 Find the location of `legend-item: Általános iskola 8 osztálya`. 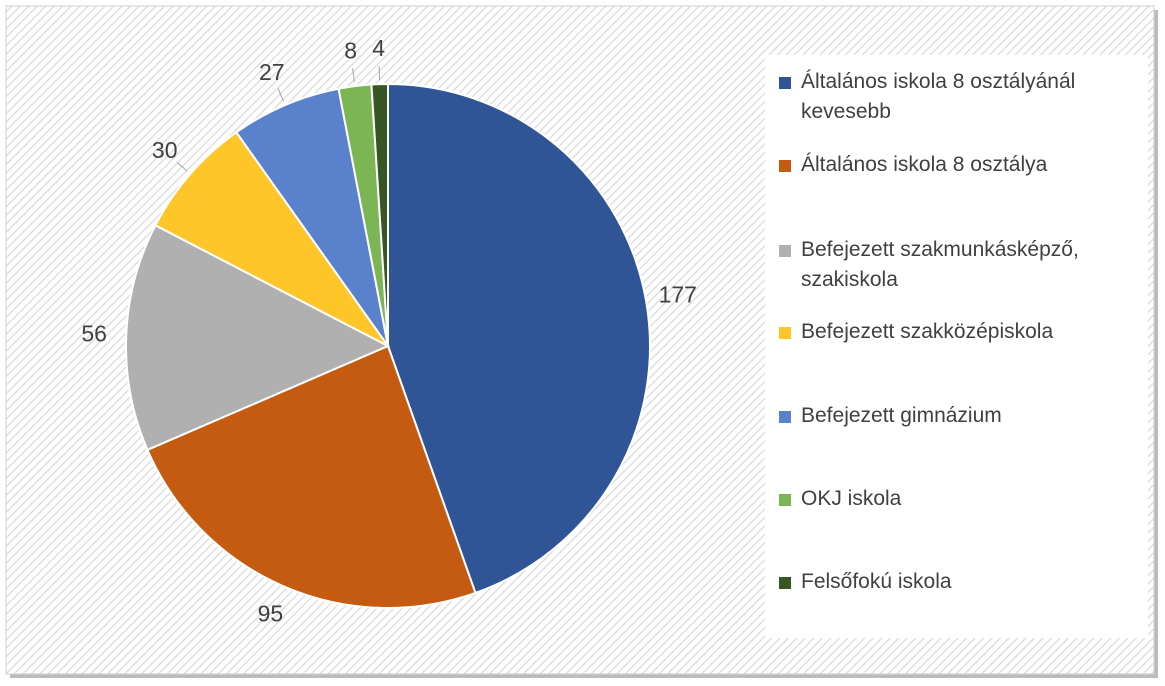

legend-item: Általános iskola 8 osztálya is located at coordinates (970, 165).